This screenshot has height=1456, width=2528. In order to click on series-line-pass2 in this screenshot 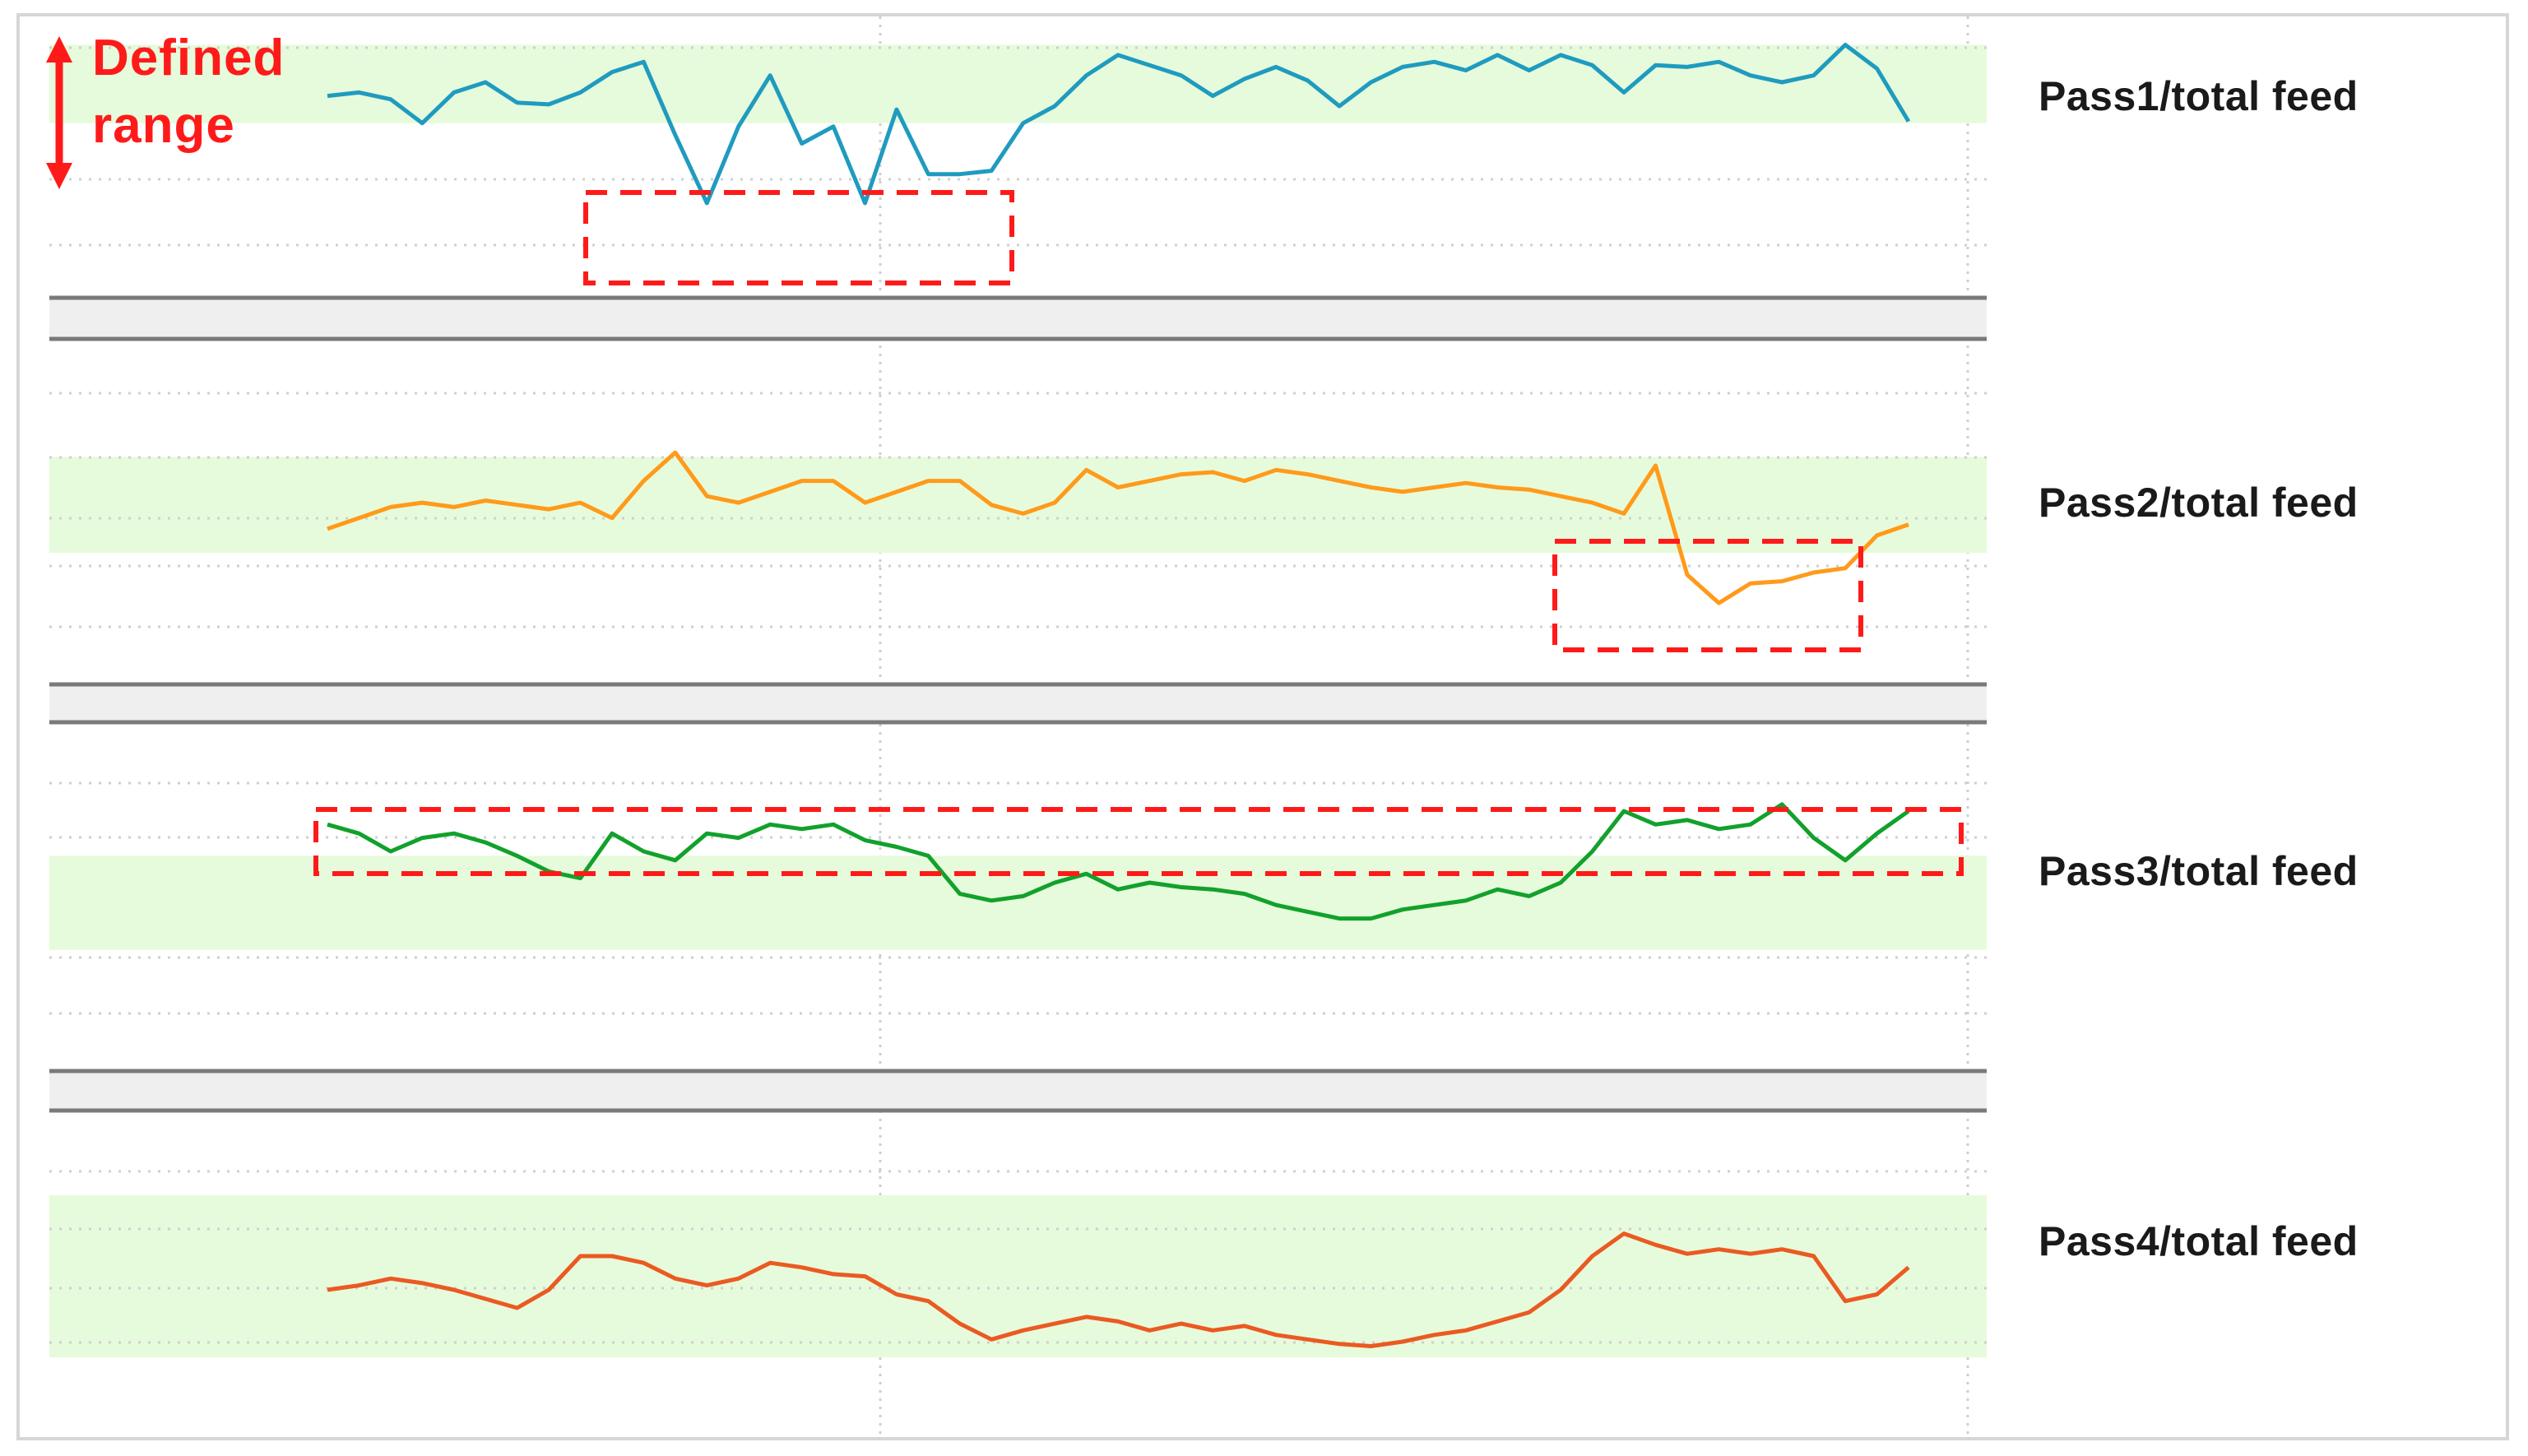, I will do `click(1118, 527)`.